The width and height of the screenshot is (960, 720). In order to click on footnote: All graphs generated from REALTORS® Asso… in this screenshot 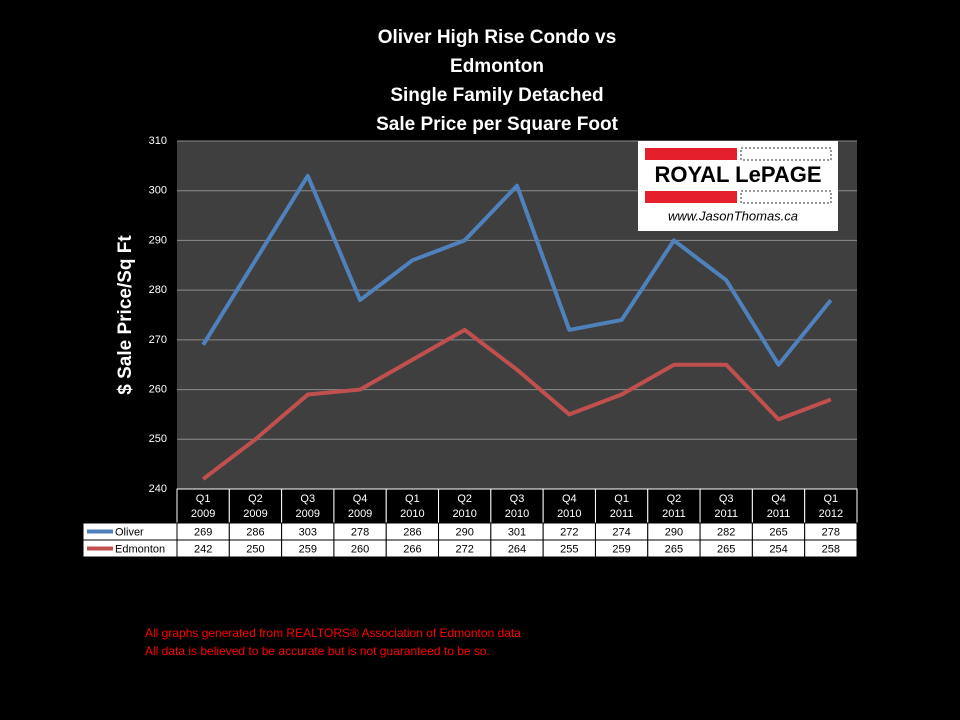, I will do `click(333, 633)`.